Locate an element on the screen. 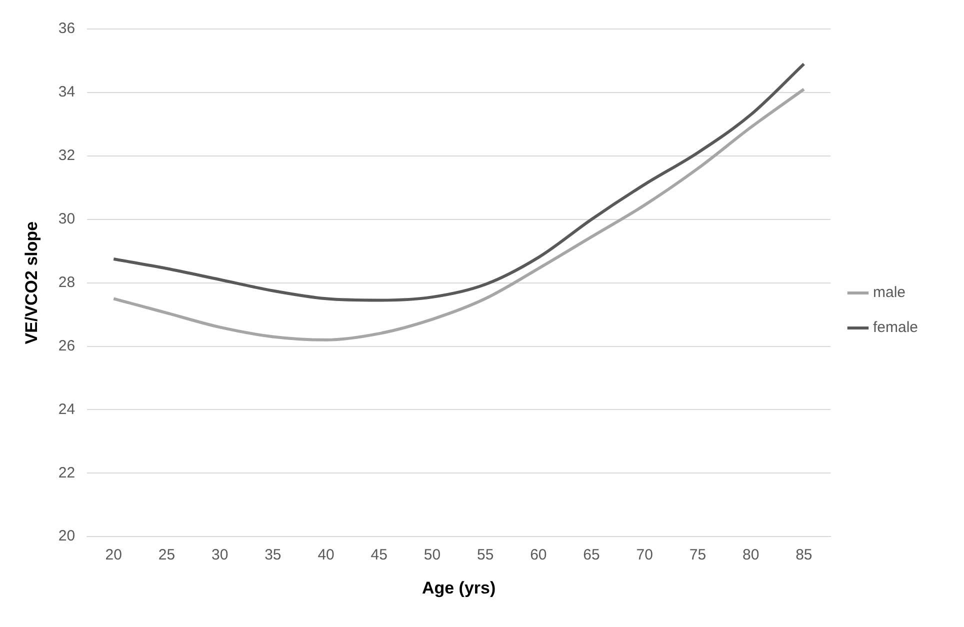  legend-label: male is located at coordinates (889, 293).